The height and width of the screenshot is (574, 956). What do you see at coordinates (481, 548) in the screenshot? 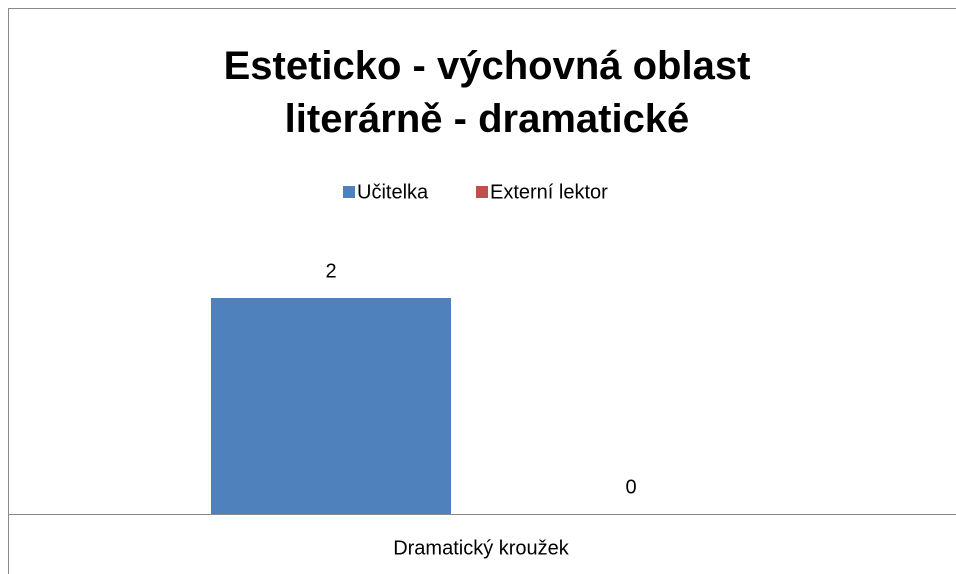
I see `x-tick-label: Dramatický kroužek` at bounding box center [481, 548].